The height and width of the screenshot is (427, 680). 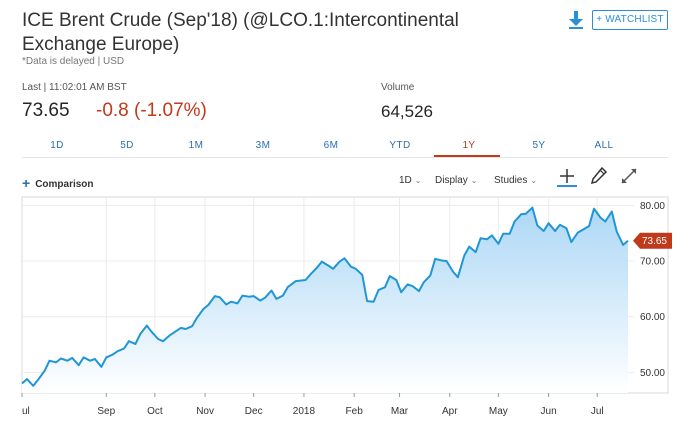 I want to click on price-change: -0.8 (-1.07%), so click(x=151, y=110).